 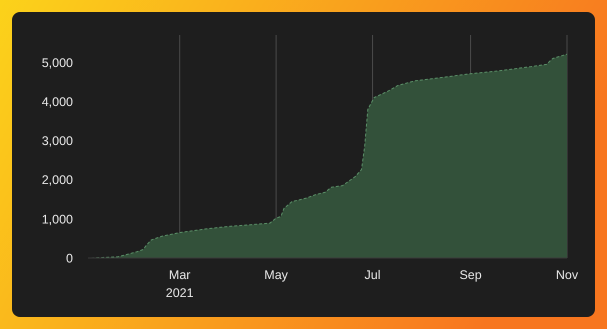 What do you see at coordinates (567, 275) in the screenshot?
I see `x-tick-label: Nov` at bounding box center [567, 275].